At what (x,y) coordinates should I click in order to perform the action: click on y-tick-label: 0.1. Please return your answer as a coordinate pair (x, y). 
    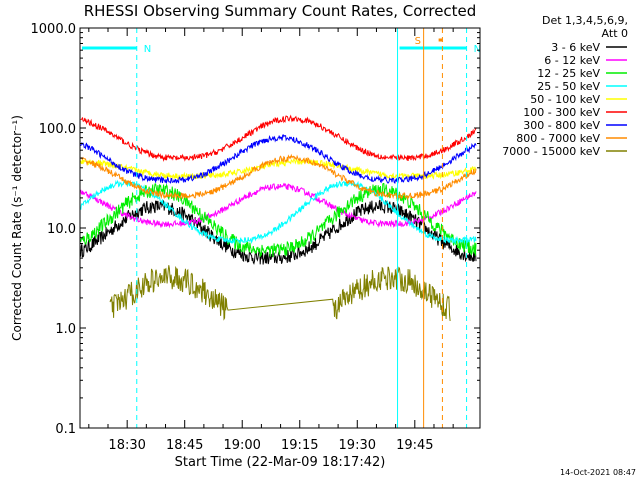
    Looking at the image, I should click on (65, 429).